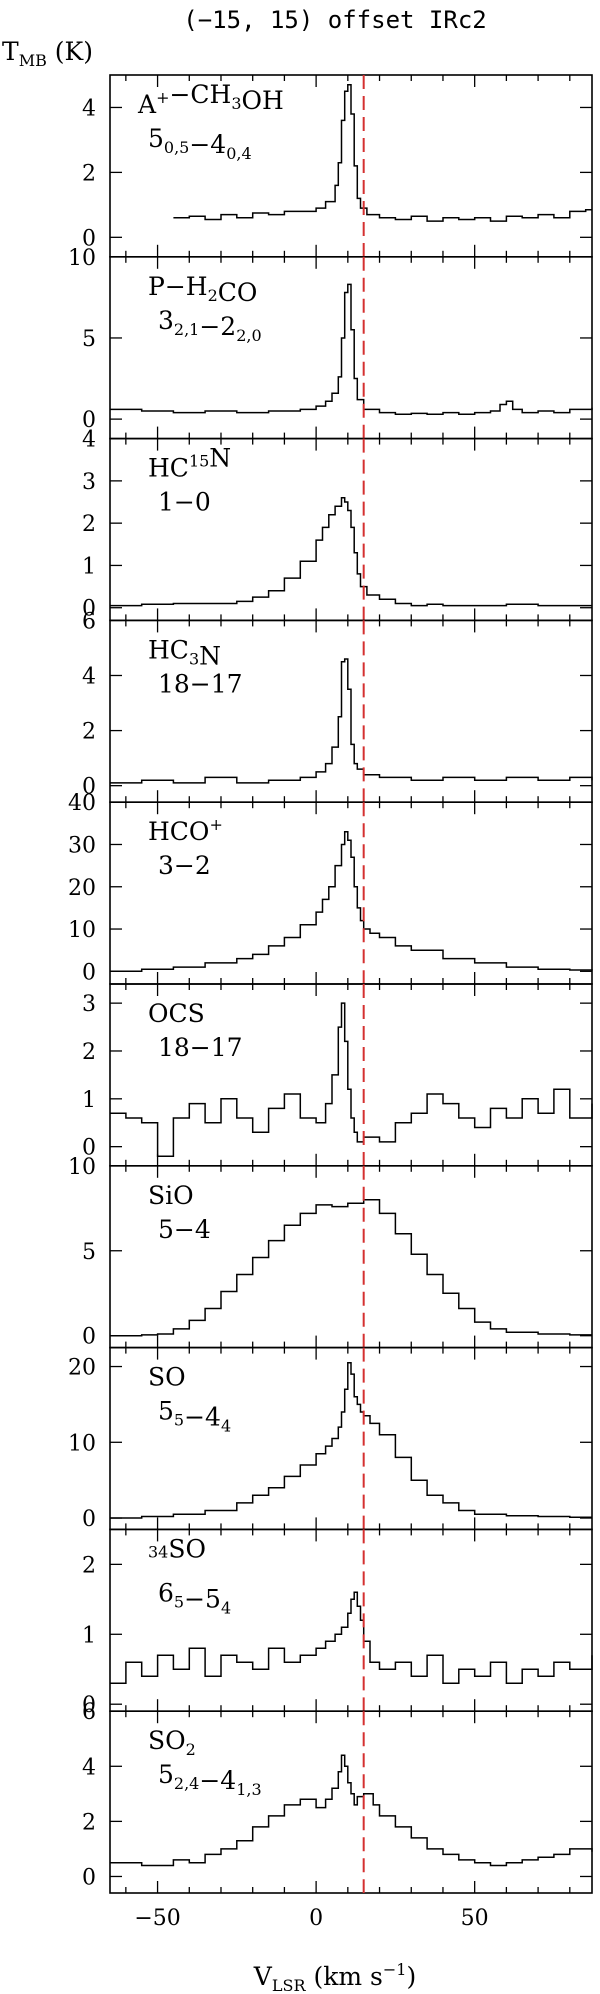 The image size is (600, 1994). I want to click on panel-7: 0 5 10 SiO 5−4, so click(330, 1252).